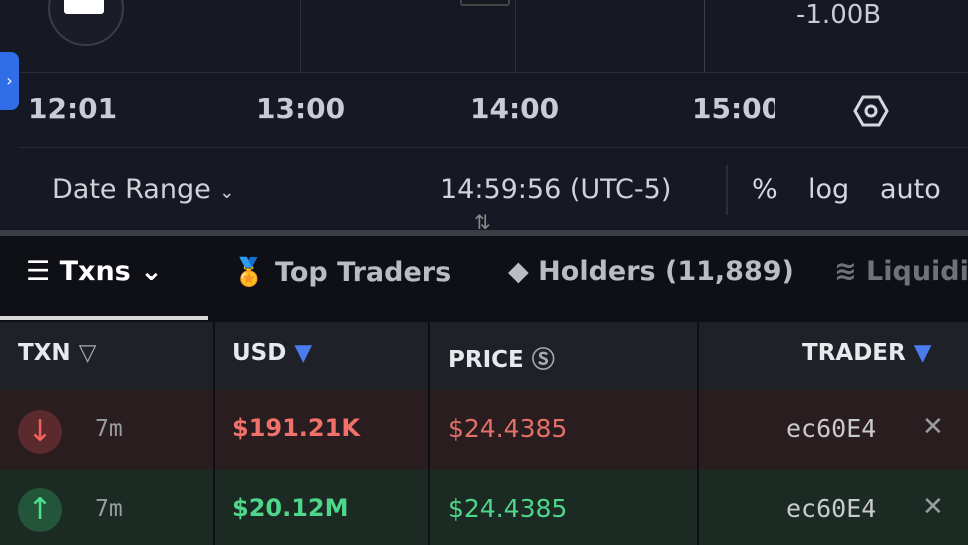 This screenshot has width=968, height=545. What do you see at coordinates (839, 15) in the screenshot?
I see `axis-value: -1.00B` at bounding box center [839, 15].